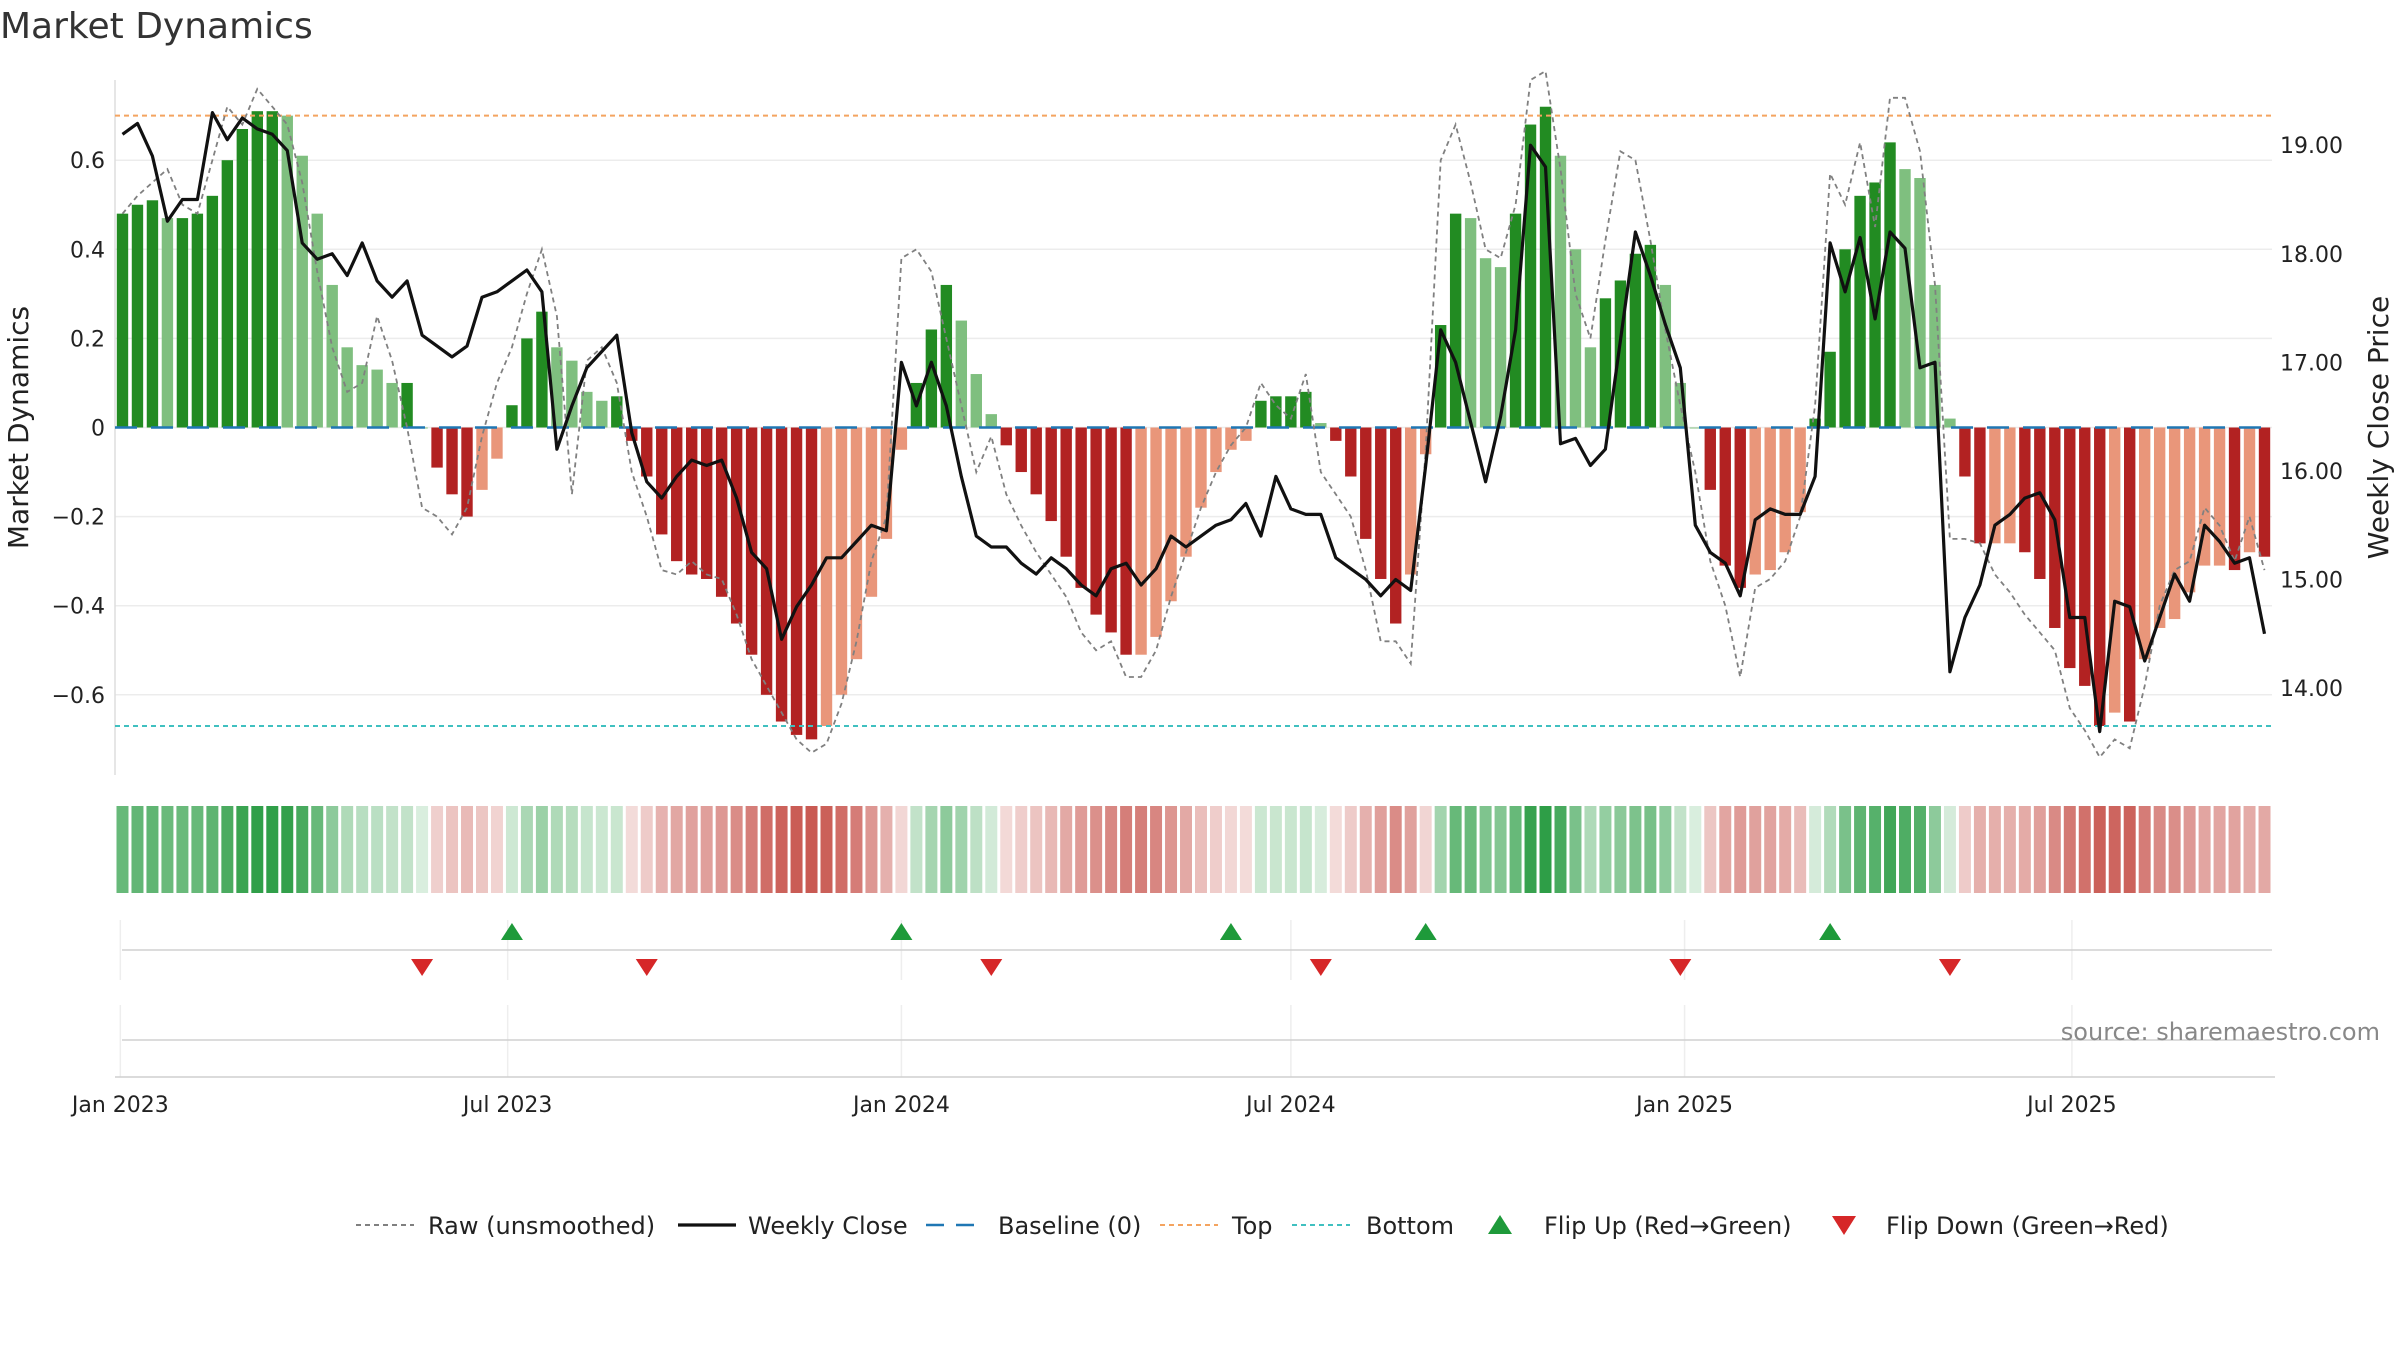 The image size is (2400, 1350). I want to click on legend-label-raw: Raw (unsmoothed), so click(541, 1226).